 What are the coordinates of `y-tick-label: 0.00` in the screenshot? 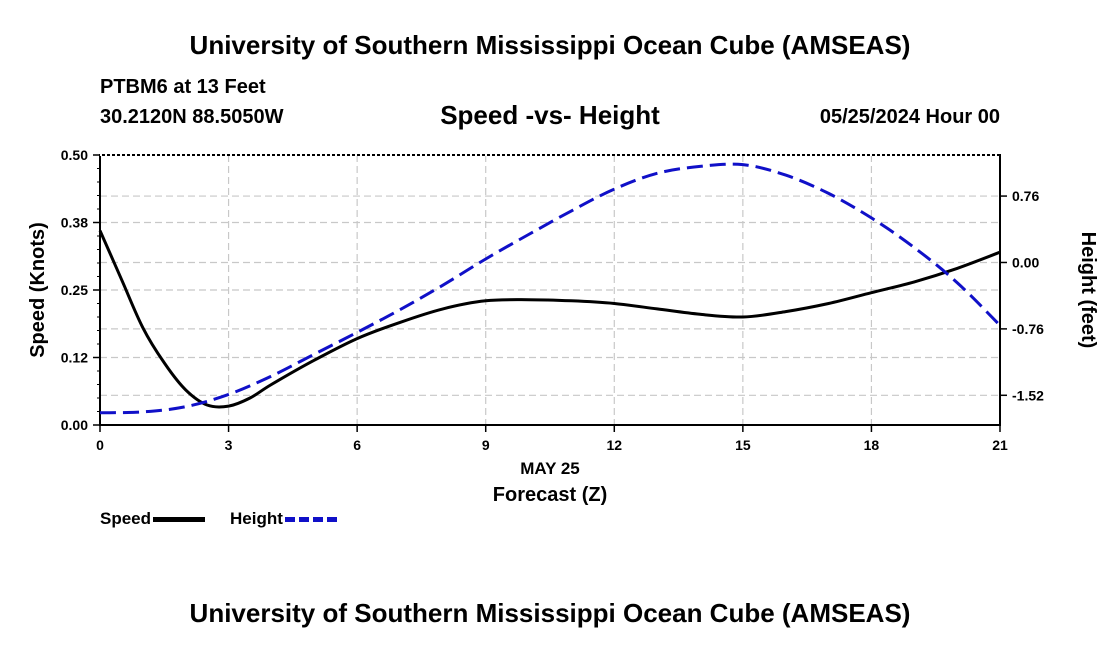 It's located at (74, 425).